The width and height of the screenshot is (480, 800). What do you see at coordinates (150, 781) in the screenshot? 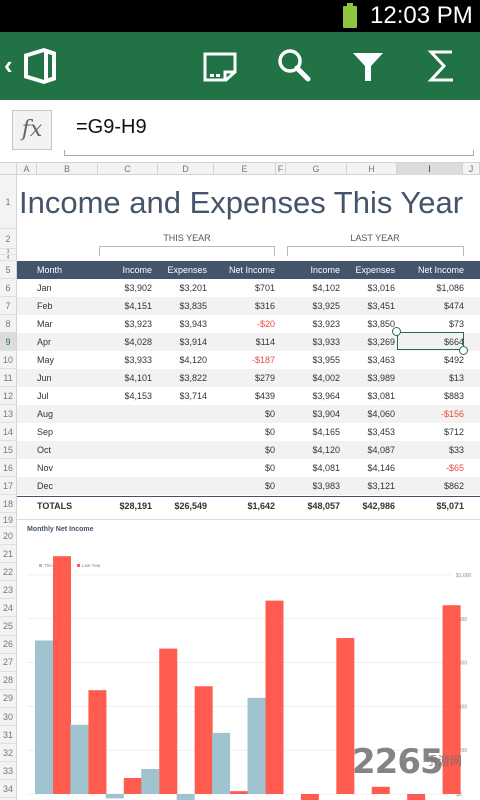
I see `bar-this-year-apr` at bounding box center [150, 781].